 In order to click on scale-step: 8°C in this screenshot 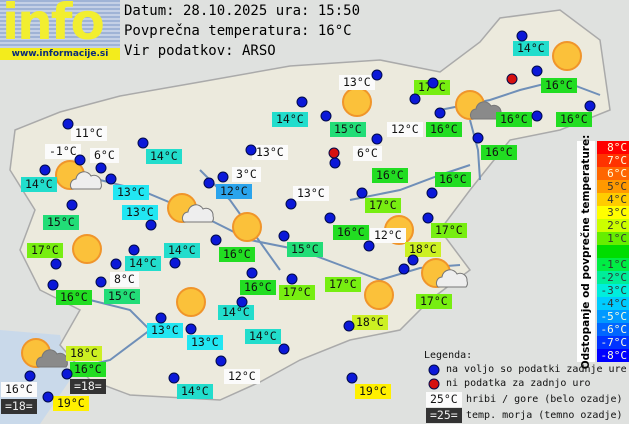, I will do `click(613, 147)`.